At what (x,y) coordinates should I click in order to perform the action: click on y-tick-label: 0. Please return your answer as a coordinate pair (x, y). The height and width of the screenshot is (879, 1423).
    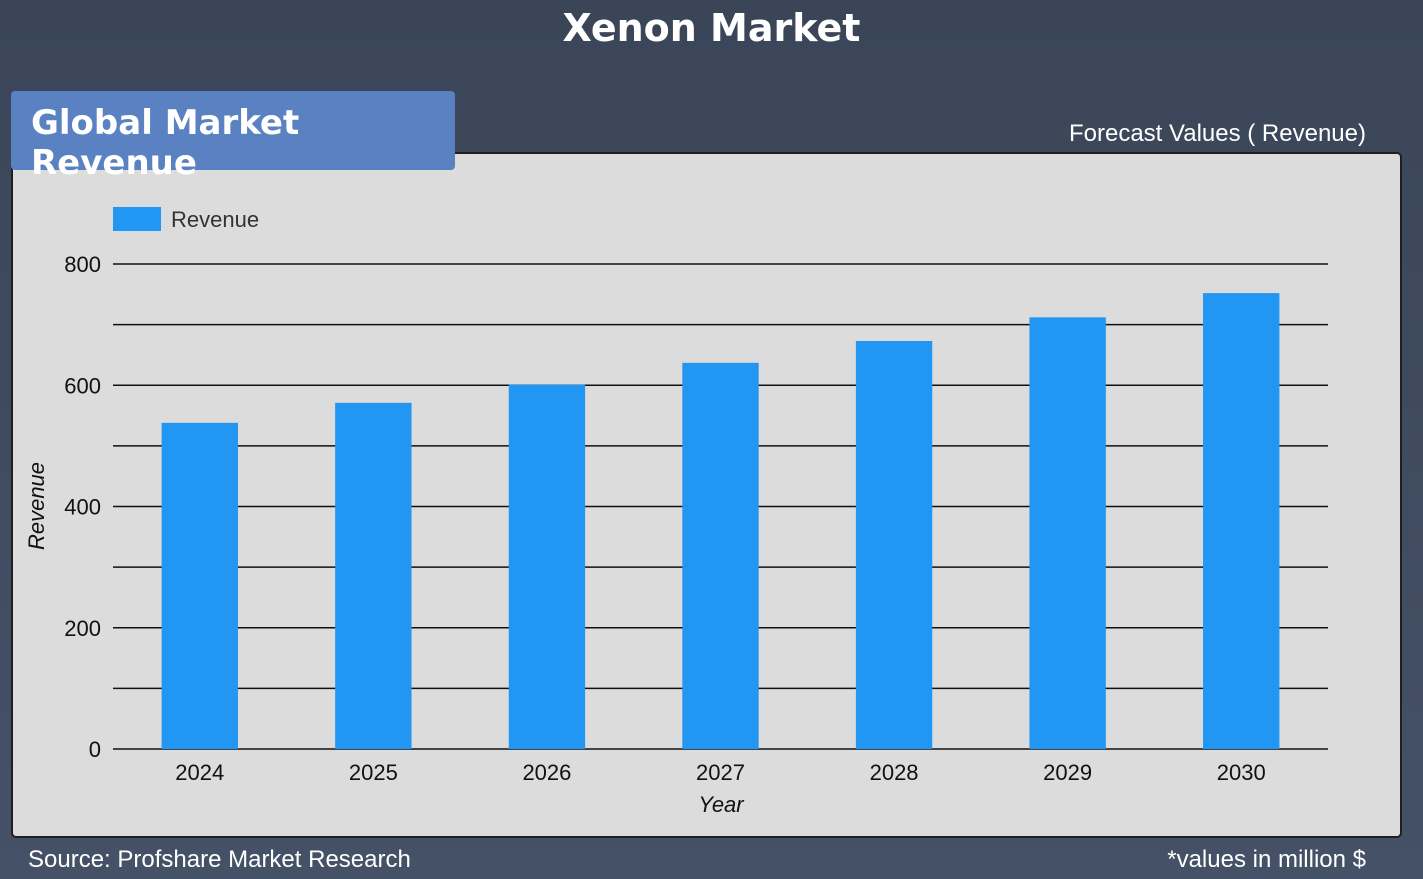
    Looking at the image, I should click on (95, 749).